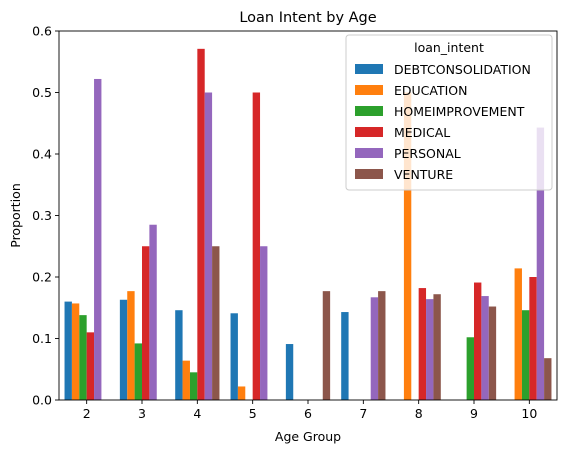 The height and width of the screenshot is (453, 567). Describe the element at coordinates (42, 31) in the screenshot. I see `y-tick-label: 0.6` at that location.